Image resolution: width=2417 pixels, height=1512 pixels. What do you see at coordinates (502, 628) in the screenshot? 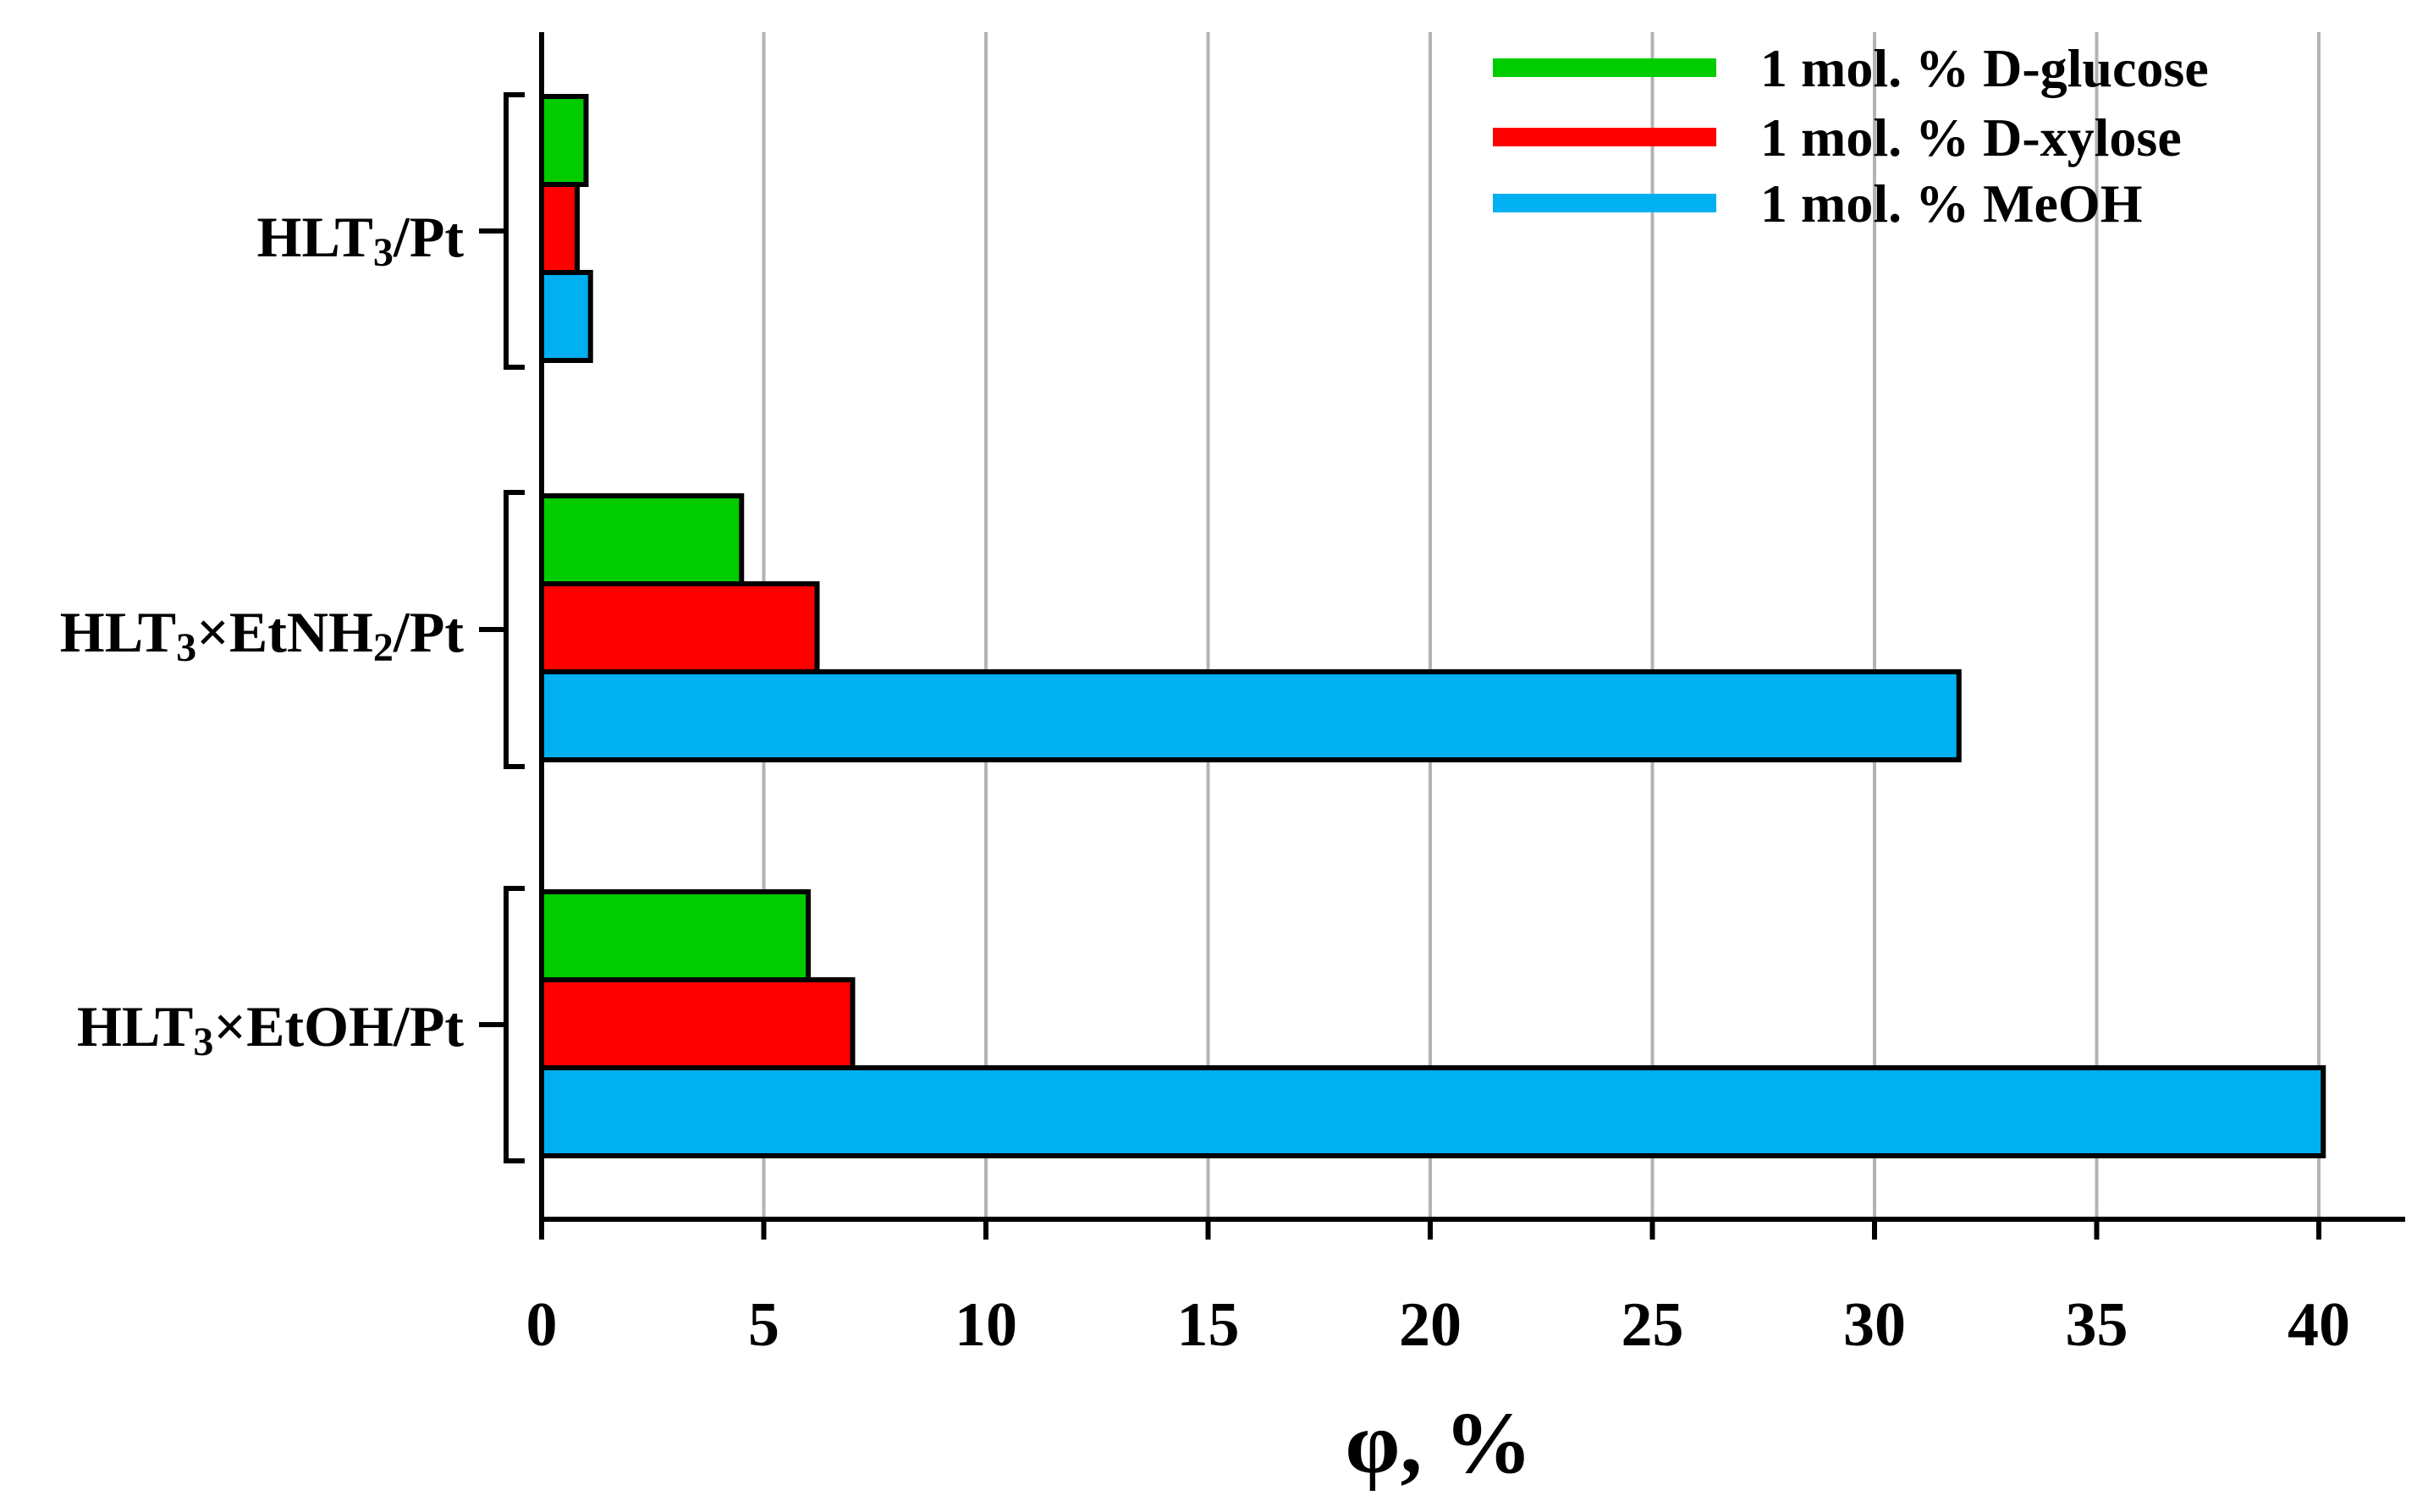
I see `category-brackets` at bounding box center [502, 628].